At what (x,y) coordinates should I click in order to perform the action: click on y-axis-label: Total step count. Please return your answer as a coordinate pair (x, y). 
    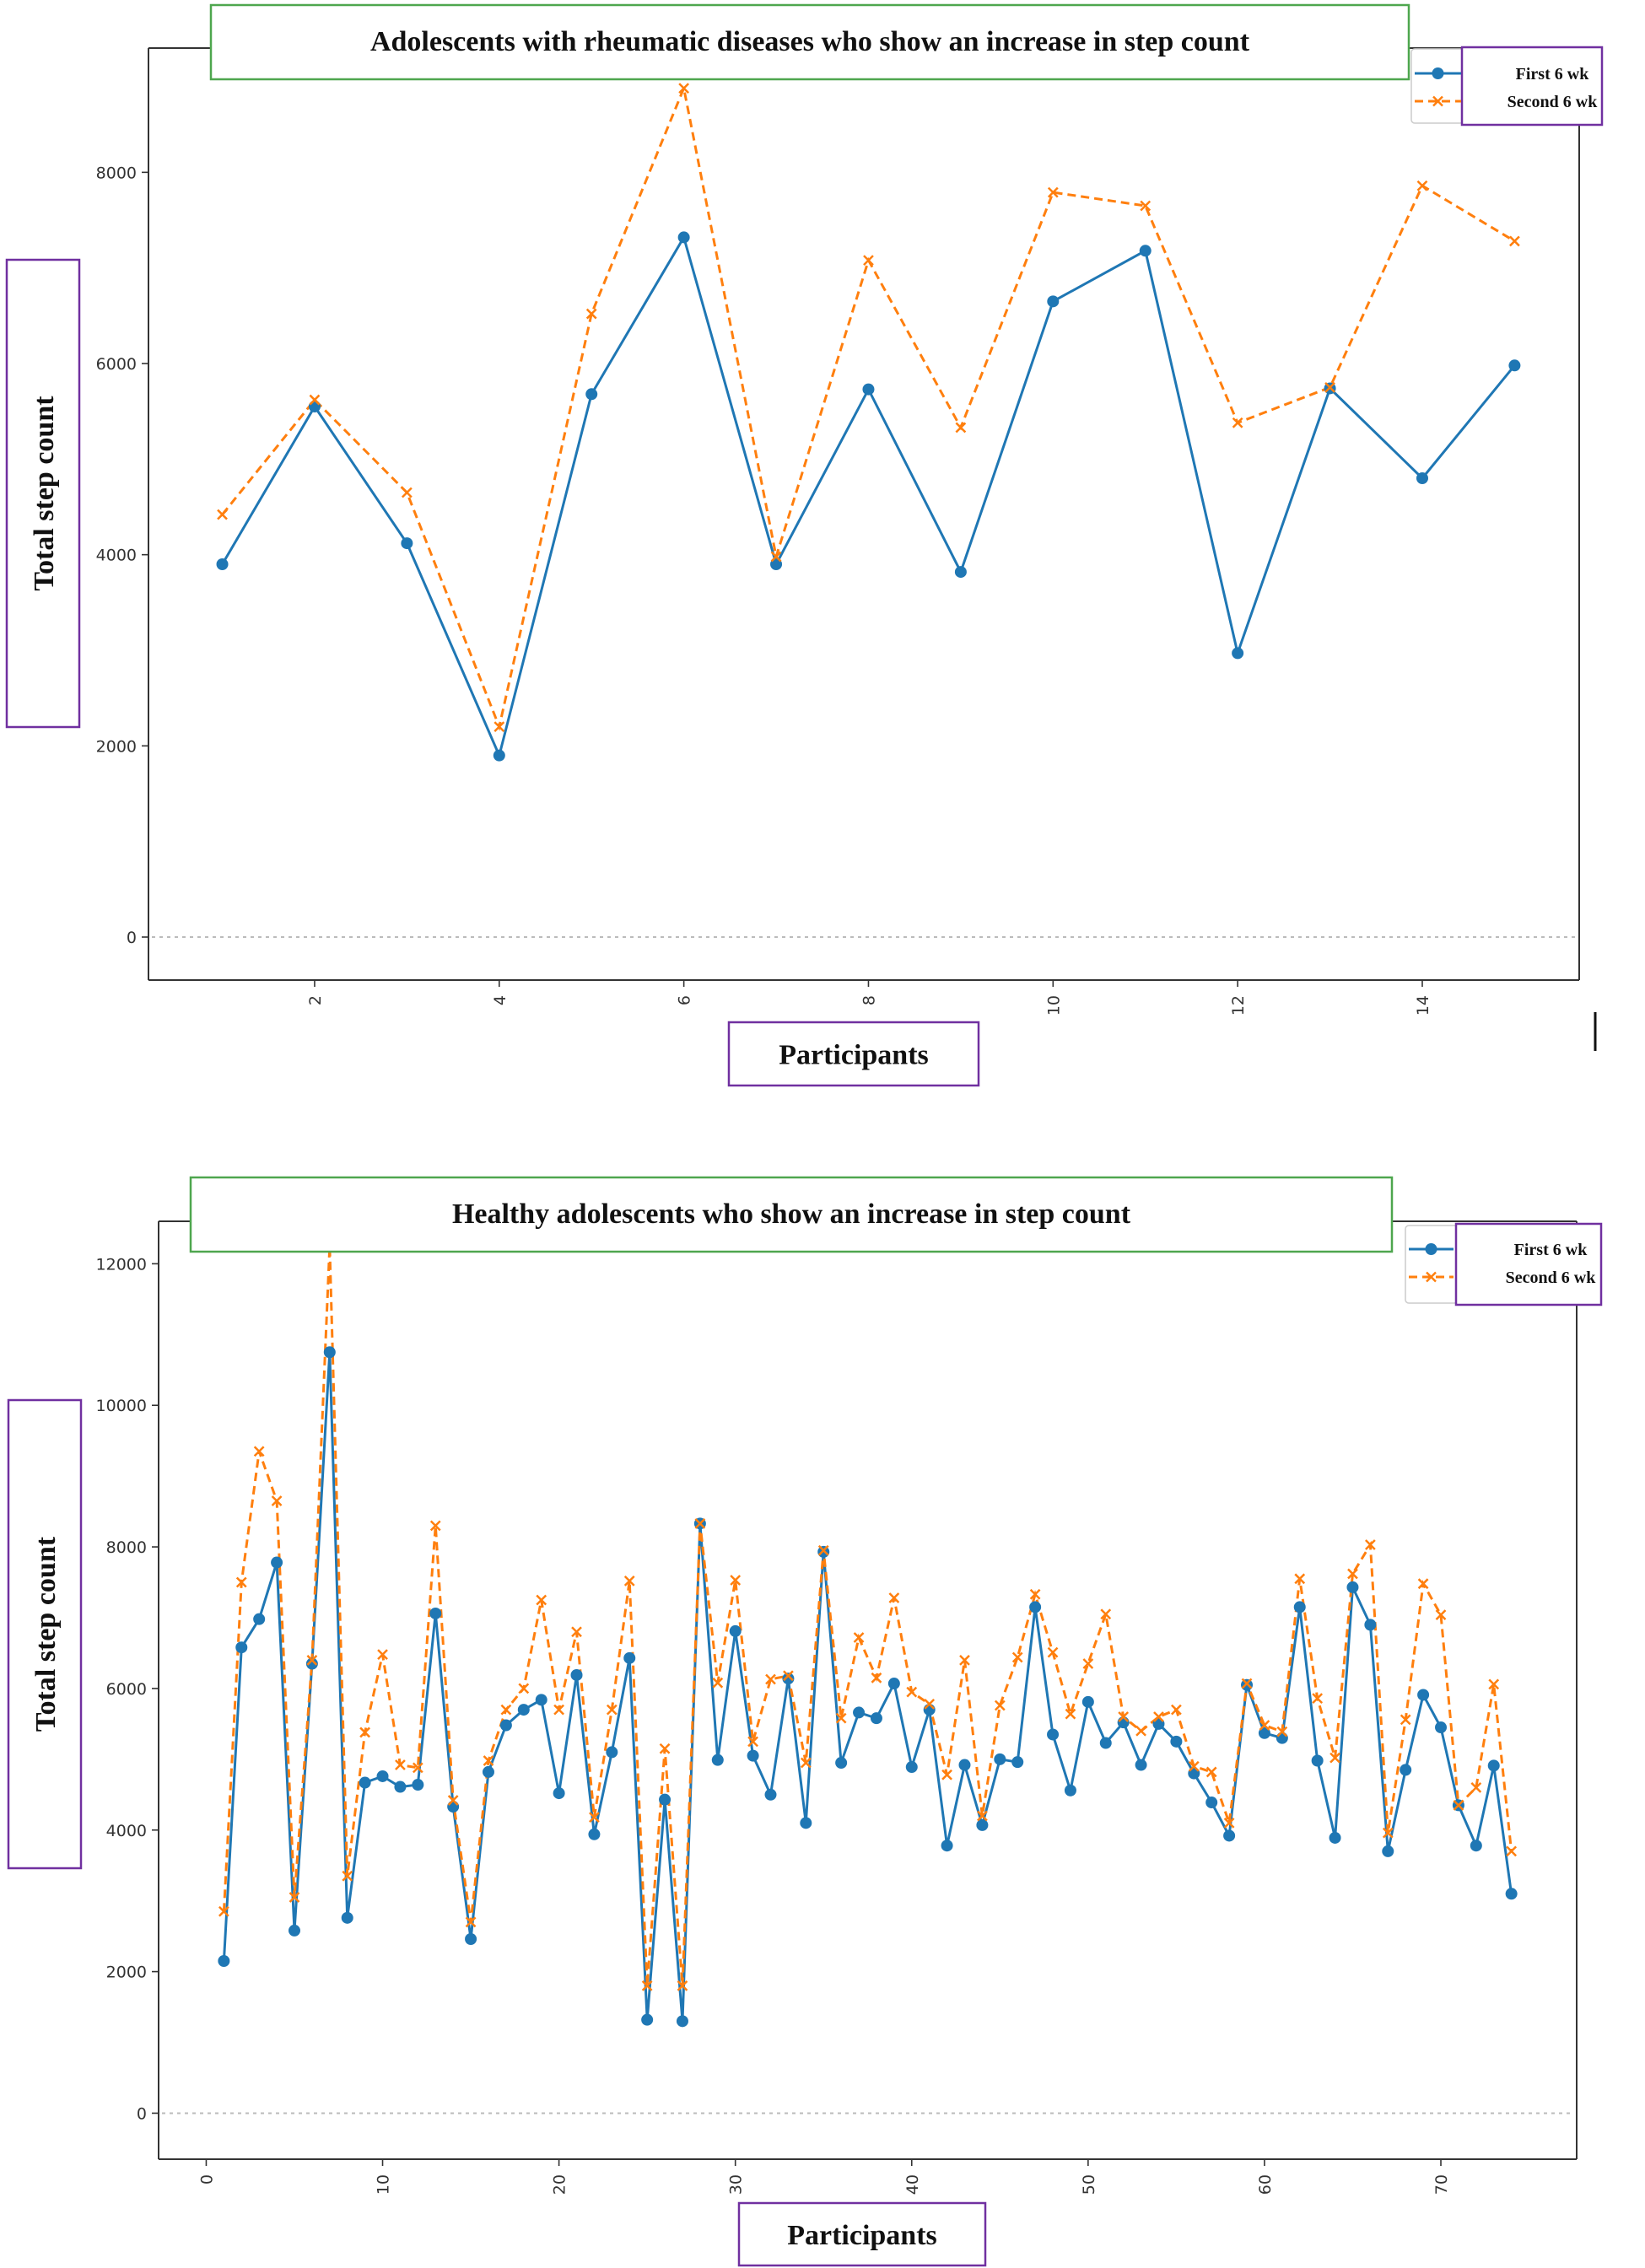
    Looking at the image, I should click on (46, 1634).